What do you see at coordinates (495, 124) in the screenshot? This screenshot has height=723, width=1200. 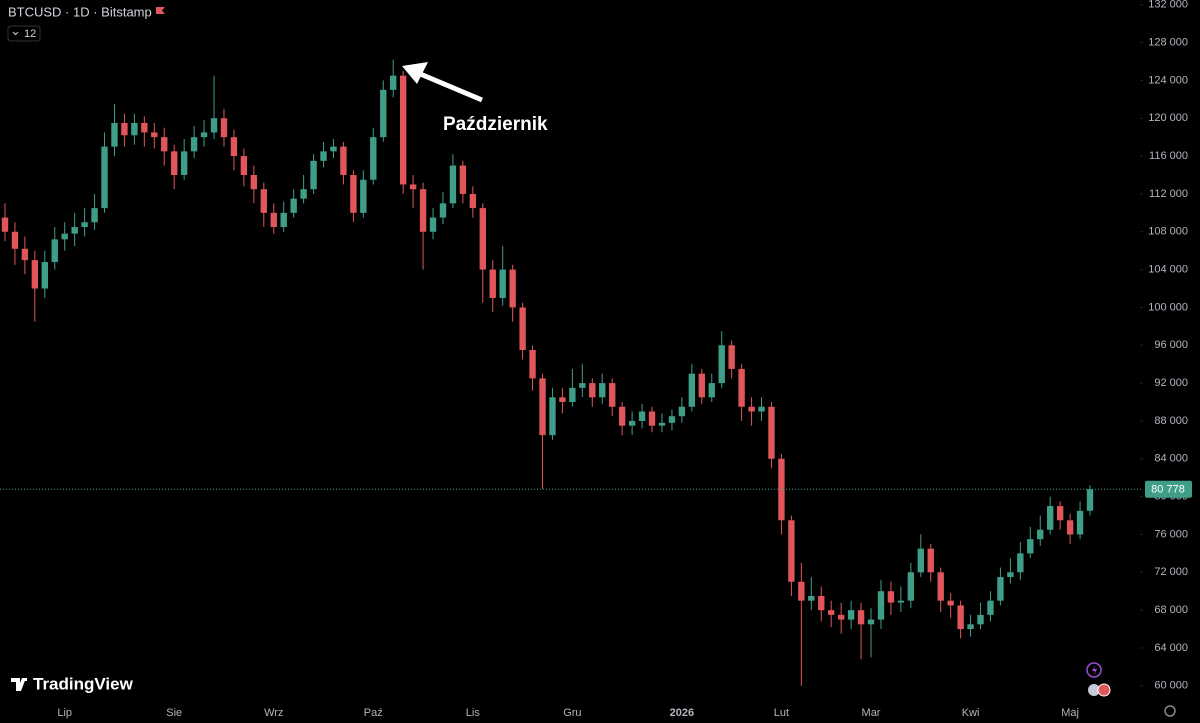 I see `annotation: Październik` at bounding box center [495, 124].